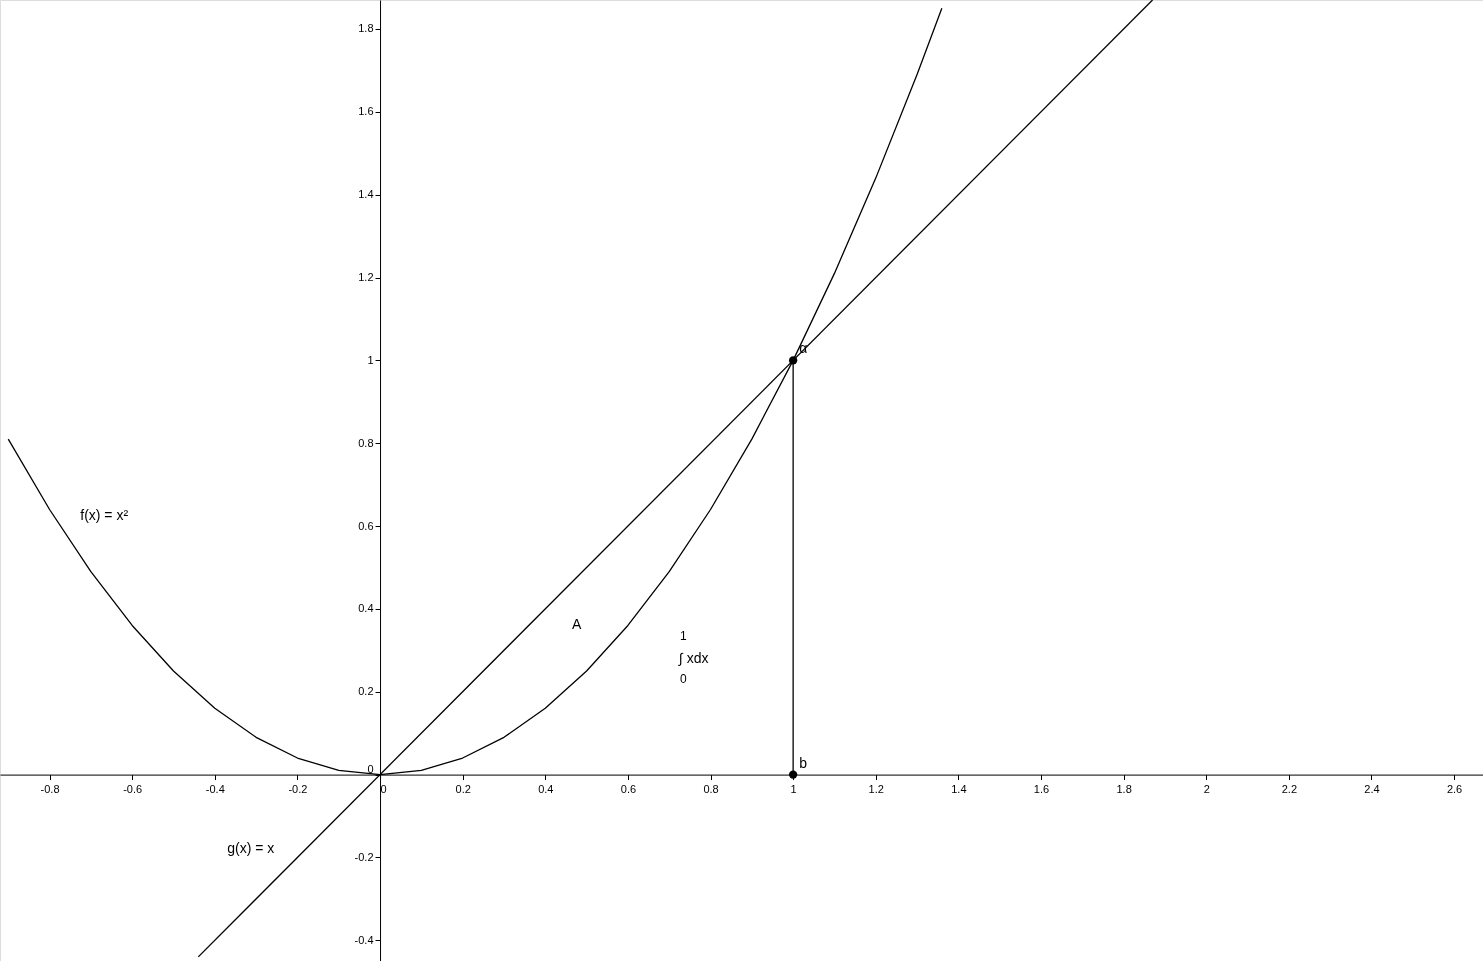 The width and height of the screenshot is (1483, 961). I want to click on x-tick-label: 1.2, so click(876, 789).